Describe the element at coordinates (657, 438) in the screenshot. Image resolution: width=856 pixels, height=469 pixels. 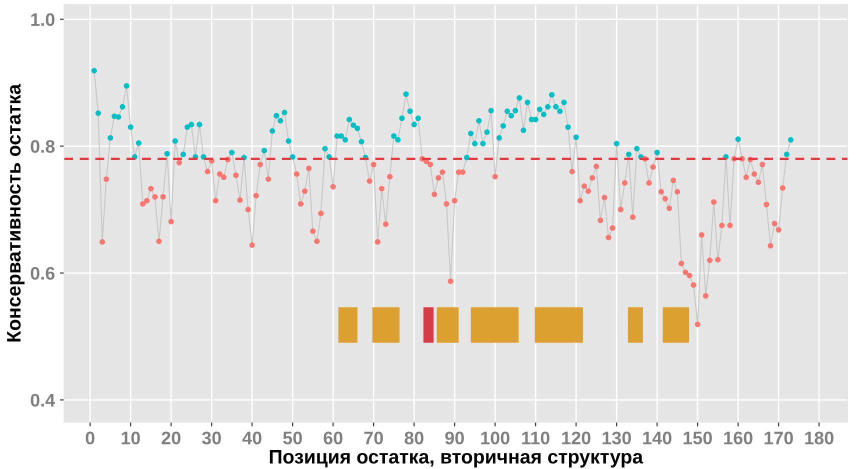
I see `x-tick-label: 140` at that location.